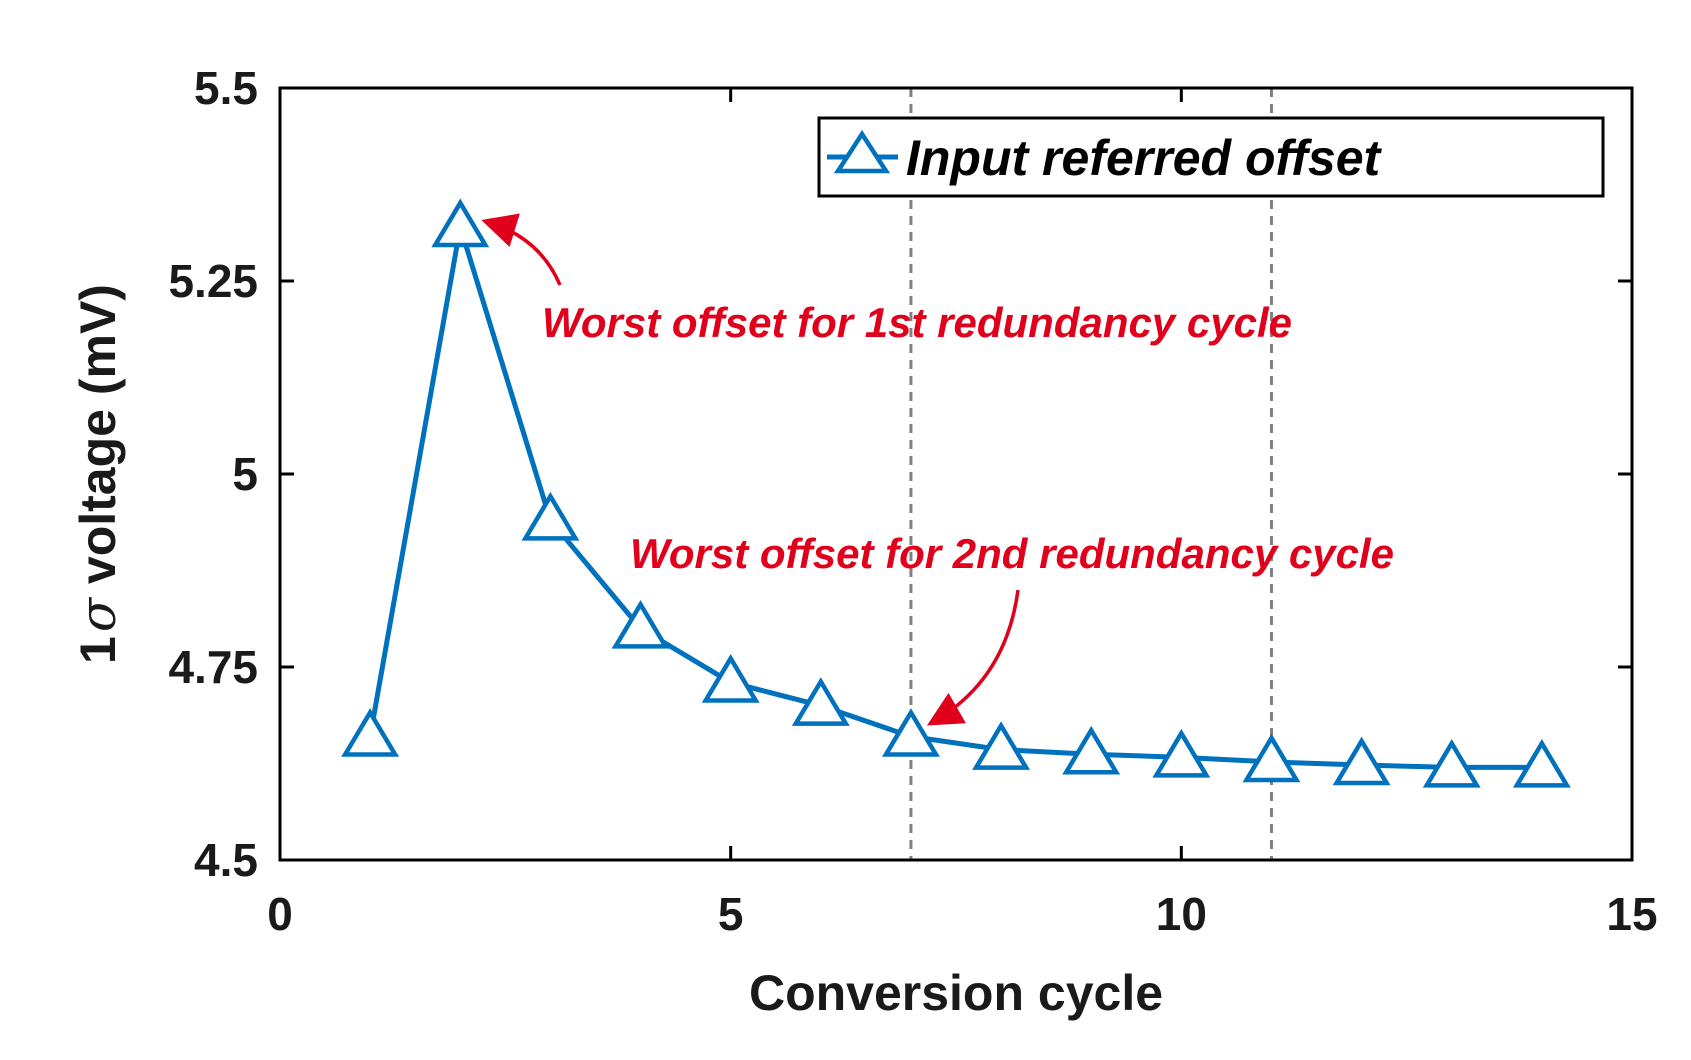 The height and width of the screenshot is (1060, 1691). What do you see at coordinates (962, 914) in the screenshot?
I see `x-tick-labels: 0 5 10 15` at bounding box center [962, 914].